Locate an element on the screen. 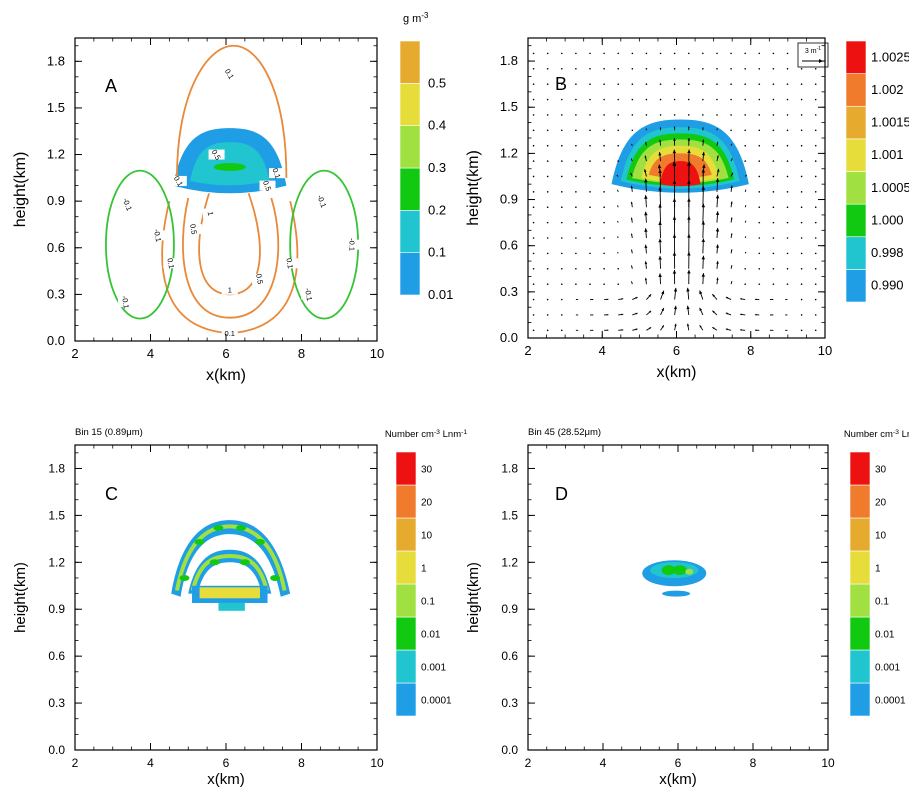  colorbar-label: 10 is located at coordinates (881, 536).